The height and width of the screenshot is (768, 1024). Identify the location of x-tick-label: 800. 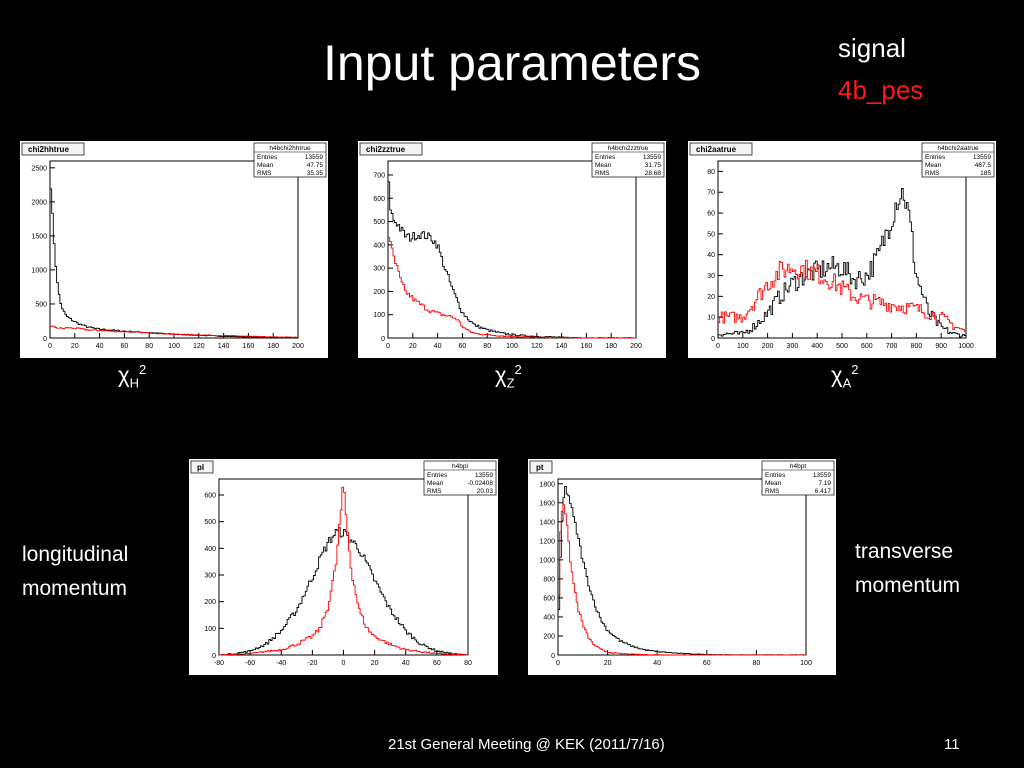
(917, 346).